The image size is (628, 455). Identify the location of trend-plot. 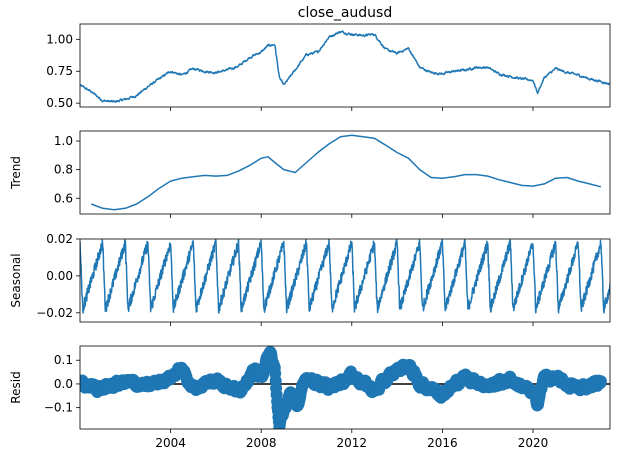
(346, 172).